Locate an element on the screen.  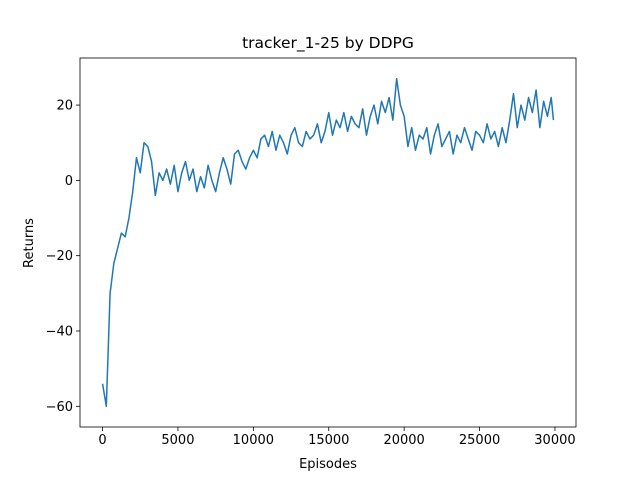
y-tick-label: 0 is located at coordinates (69, 181).